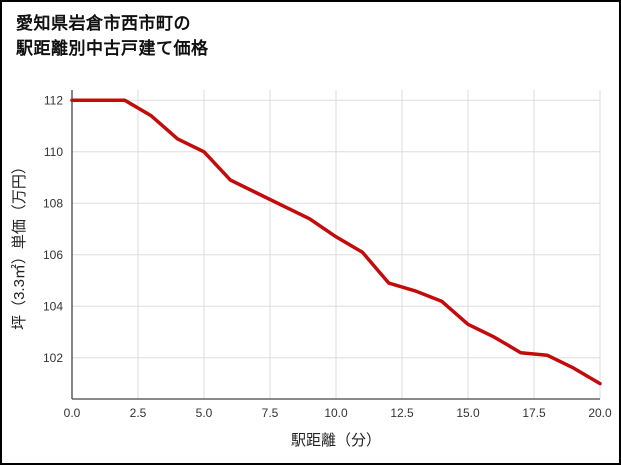 The image size is (621, 465). Describe the element at coordinates (534, 413) in the screenshot. I see `x-tick-label: 17.5` at that location.